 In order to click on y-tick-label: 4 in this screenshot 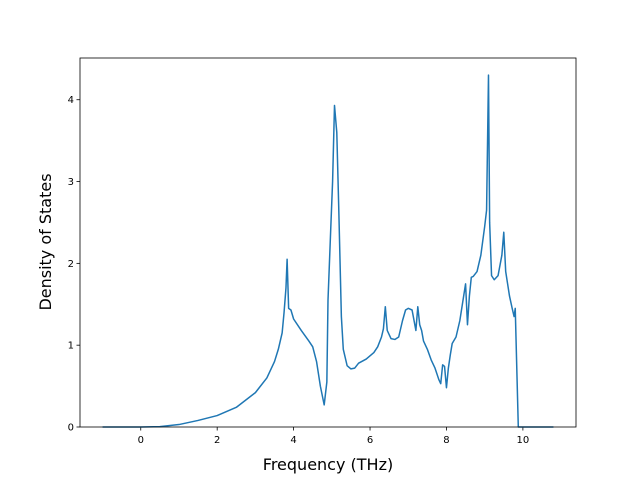, I will do `click(71, 100)`.